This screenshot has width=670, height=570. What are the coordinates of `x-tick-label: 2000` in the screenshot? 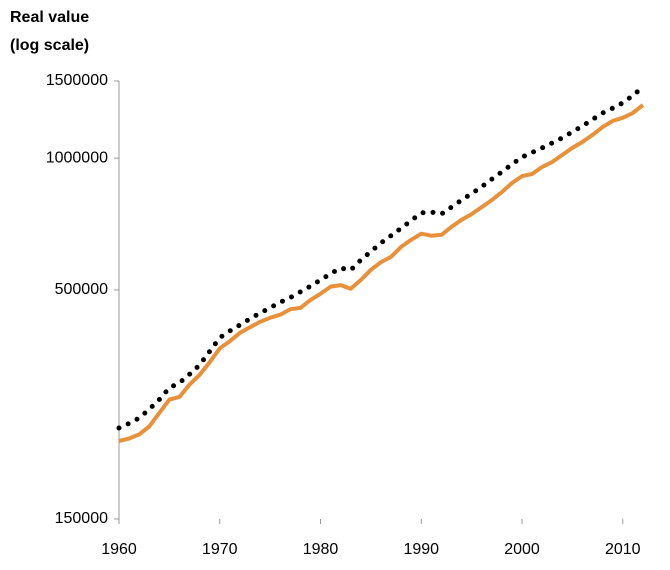 It's located at (522, 549).